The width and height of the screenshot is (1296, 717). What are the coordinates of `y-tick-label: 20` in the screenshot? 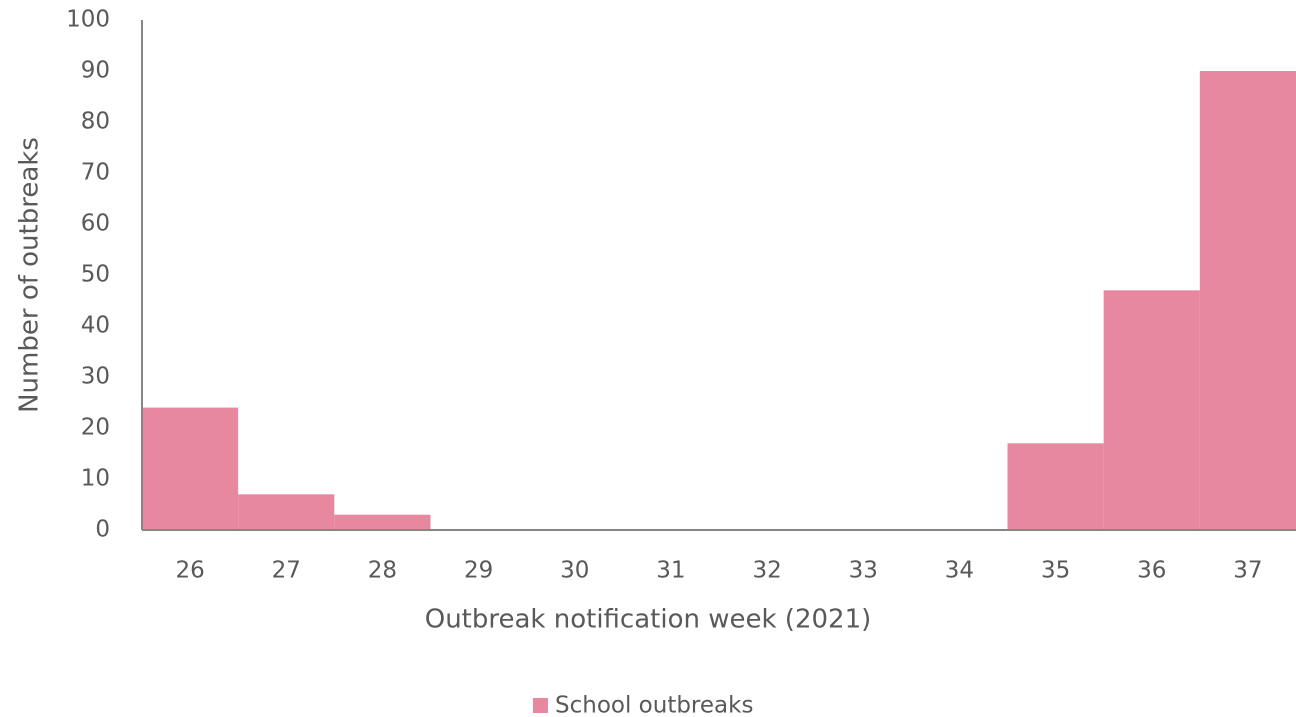 It's located at (95, 428).